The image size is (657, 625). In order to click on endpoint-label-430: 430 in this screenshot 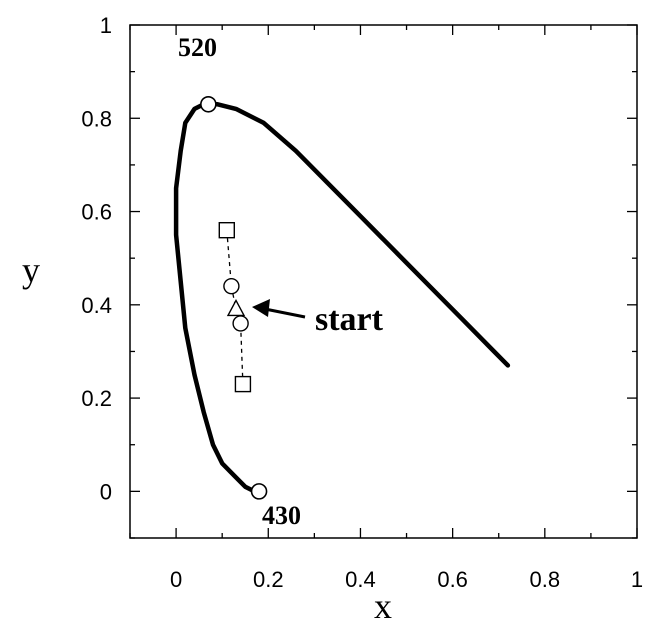, I will do `click(281, 515)`.